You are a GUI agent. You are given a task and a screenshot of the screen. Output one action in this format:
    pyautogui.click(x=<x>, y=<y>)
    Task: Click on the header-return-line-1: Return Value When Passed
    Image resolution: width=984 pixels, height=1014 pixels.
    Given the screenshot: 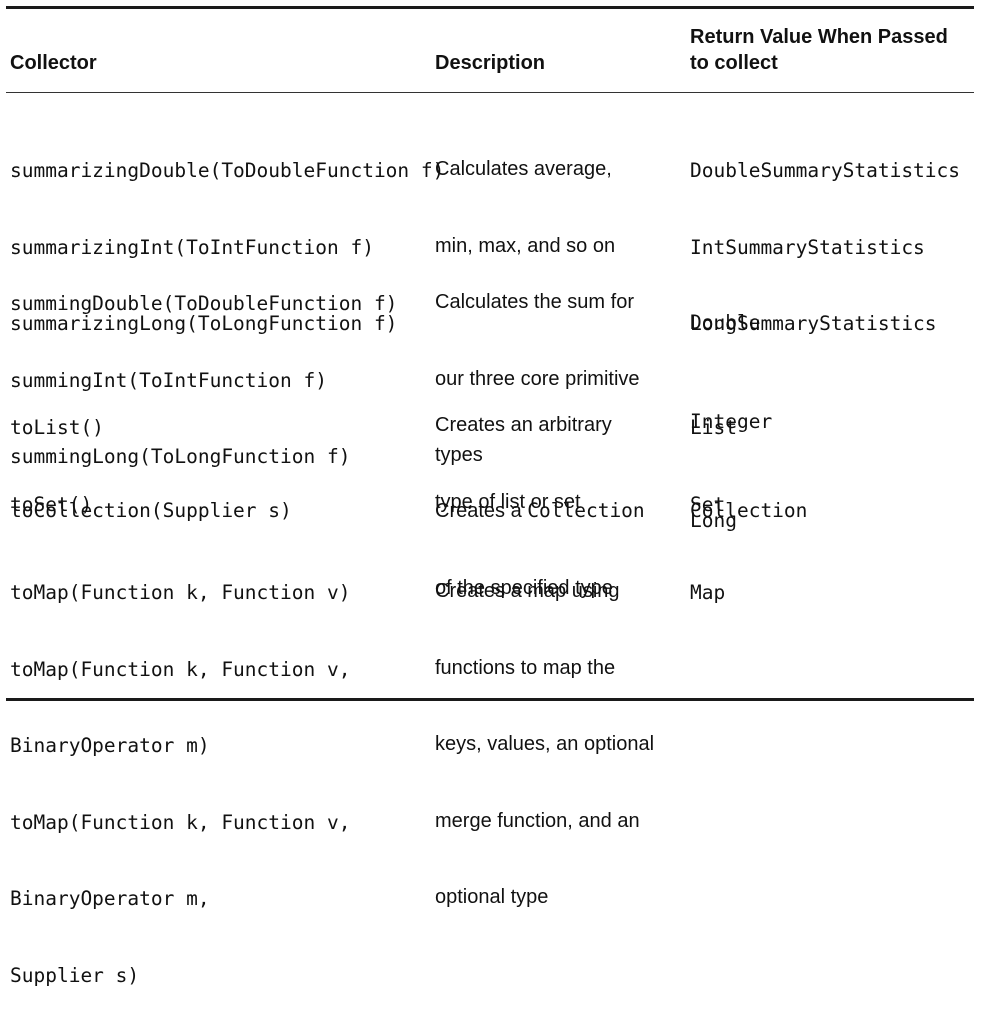 What is the action you would take?
    pyautogui.click(x=819, y=37)
    